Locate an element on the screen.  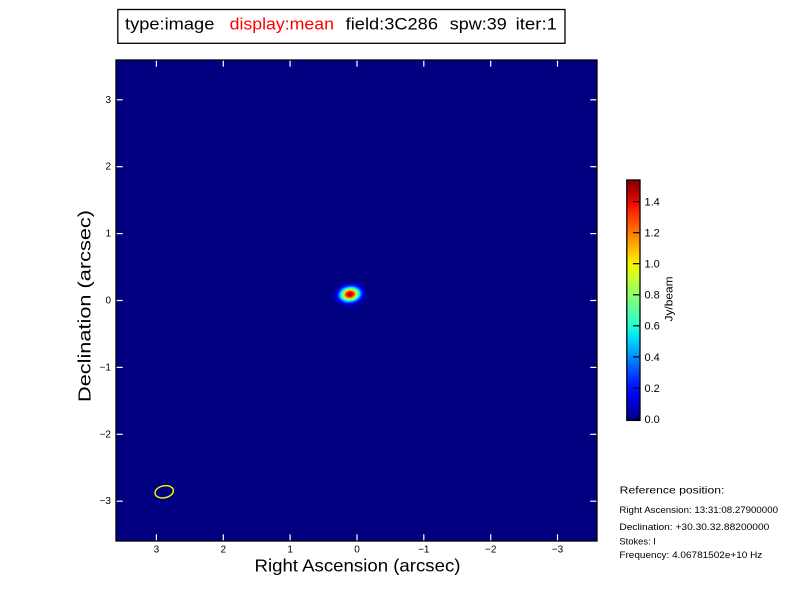
svg-text: 1.0 is located at coordinates (652, 265).